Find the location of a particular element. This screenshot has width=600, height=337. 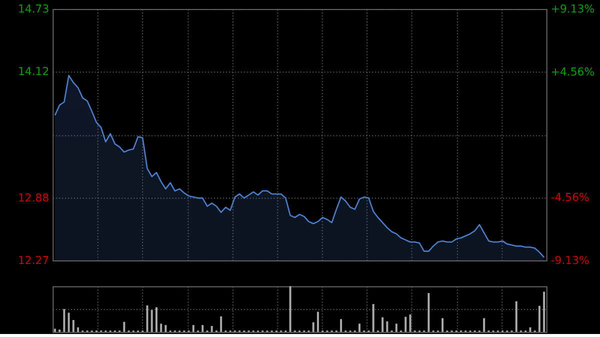

y-tick-label: 14.73 is located at coordinates (34, 9).